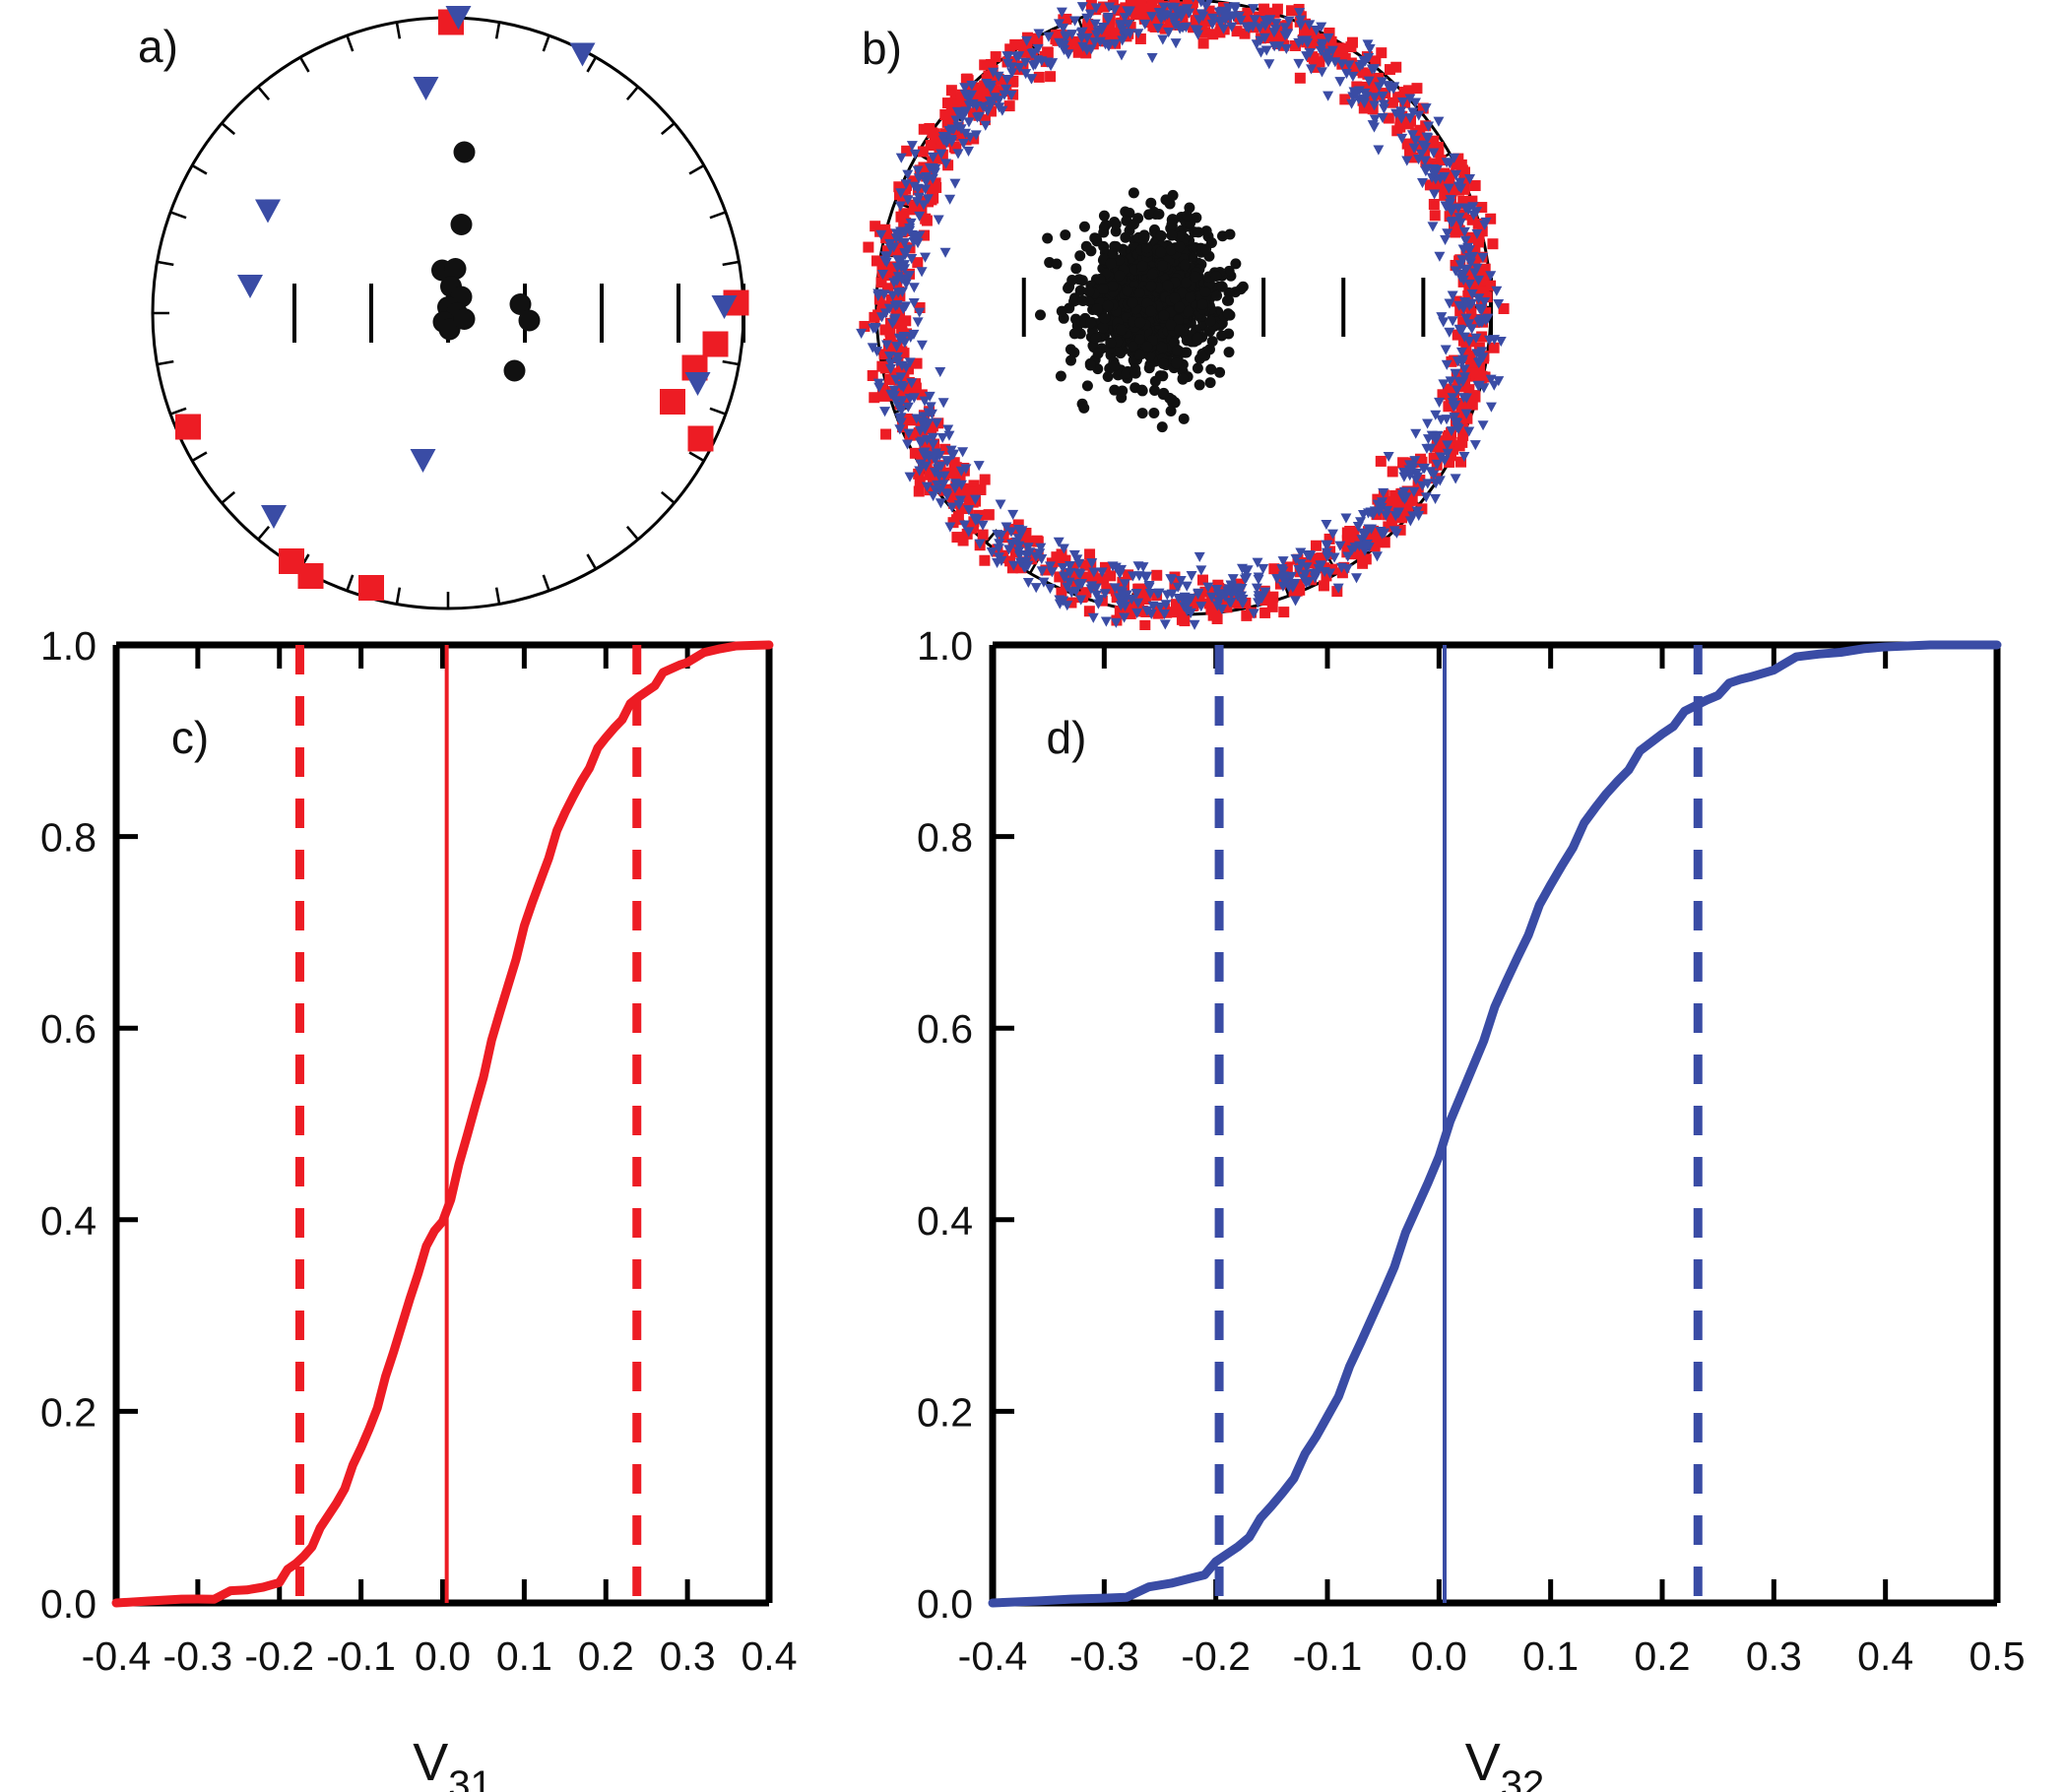 The height and width of the screenshot is (1792, 2065). What do you see at coordinates (1998, 1656) in the screenshot?
I see `x-axis-tick-label: 0.5` at bounding box center [1998, 1656].